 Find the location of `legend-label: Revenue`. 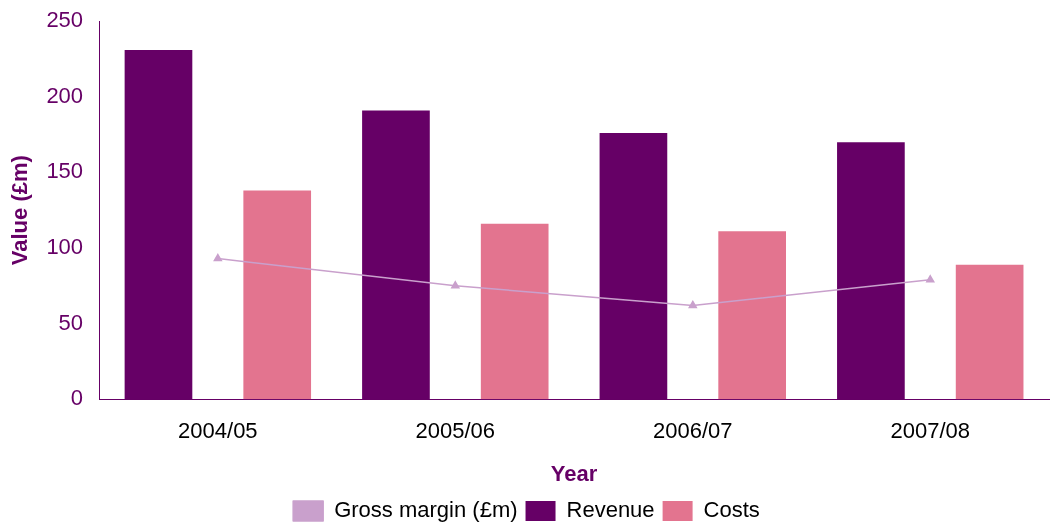

legend-label: Revenue is located at coordinates (610, 510).